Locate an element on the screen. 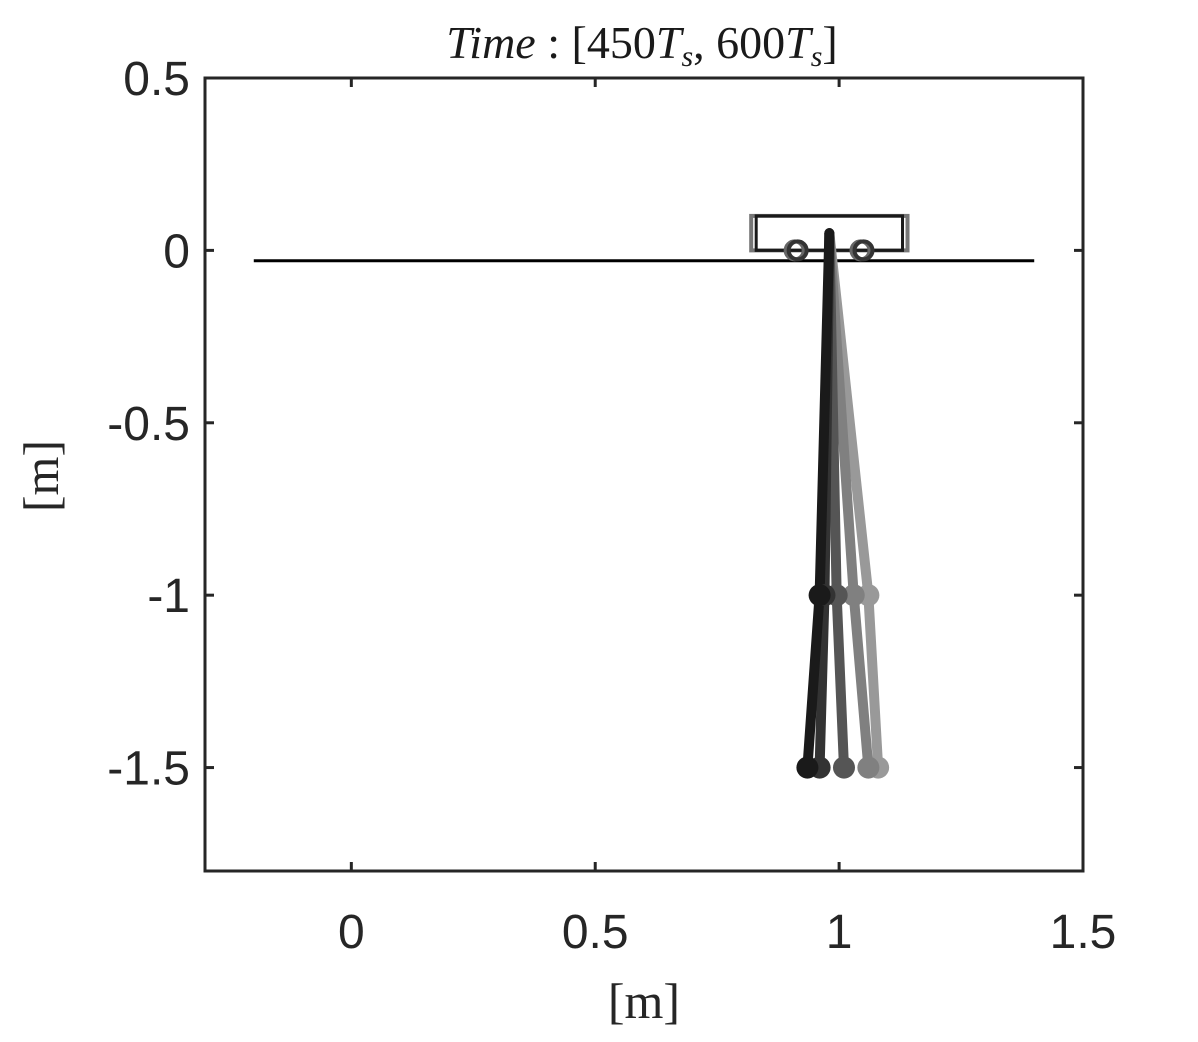  y-axis-label: [m] is located at coordinates (41, 476).